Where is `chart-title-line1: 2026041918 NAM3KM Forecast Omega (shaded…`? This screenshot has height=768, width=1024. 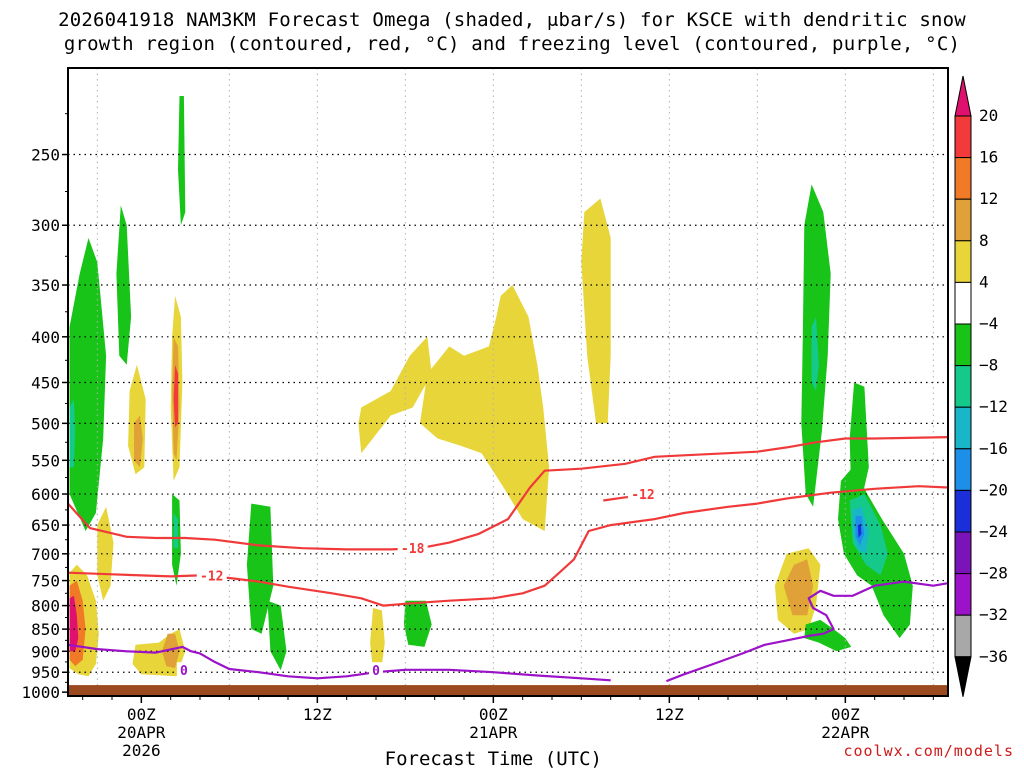
chart-title-line1: 2026041918 NAM3KM Forecast Omega (shaded… is located at coordinates (512, 20).